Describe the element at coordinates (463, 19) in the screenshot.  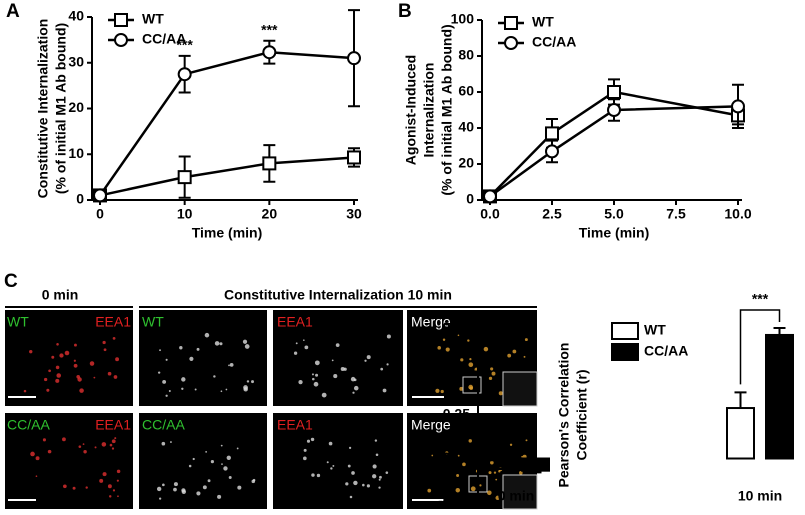
I see `y-tick-label: 100` at that location.